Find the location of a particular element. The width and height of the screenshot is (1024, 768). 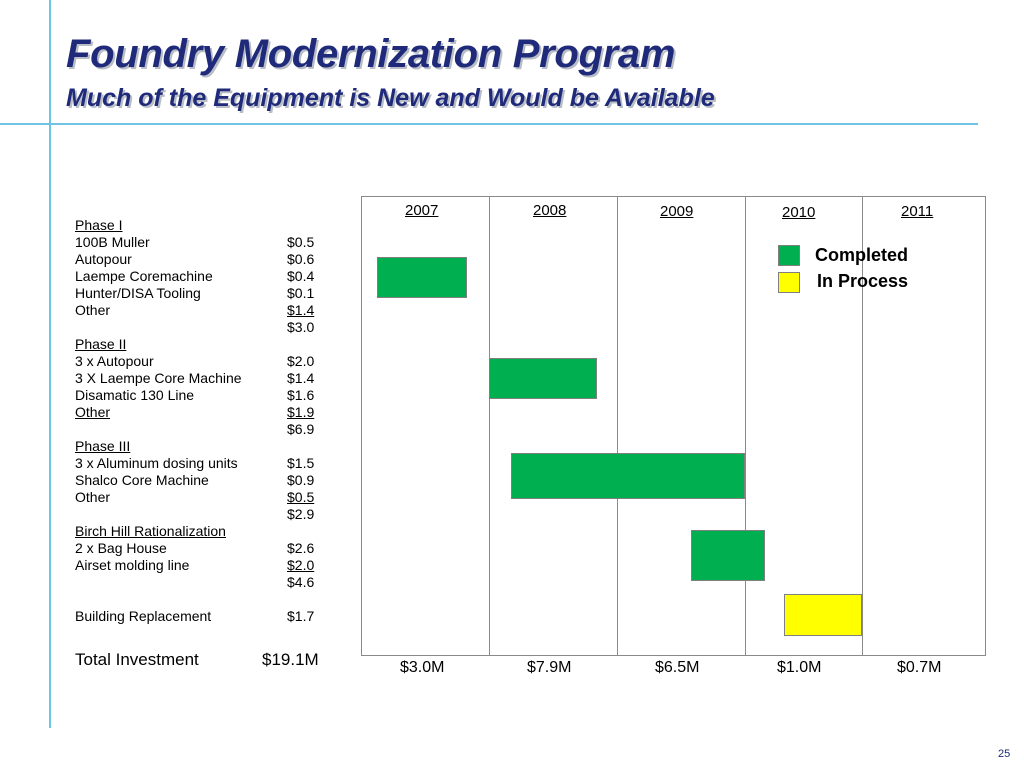

phase-heading: Phase II is located at coordinates (101, 344).